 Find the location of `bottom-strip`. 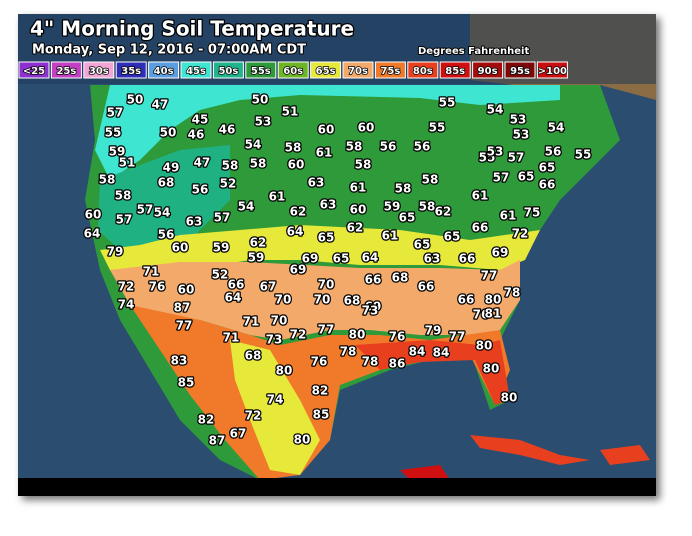

bottom-strip is located at coordinates (337, 487).